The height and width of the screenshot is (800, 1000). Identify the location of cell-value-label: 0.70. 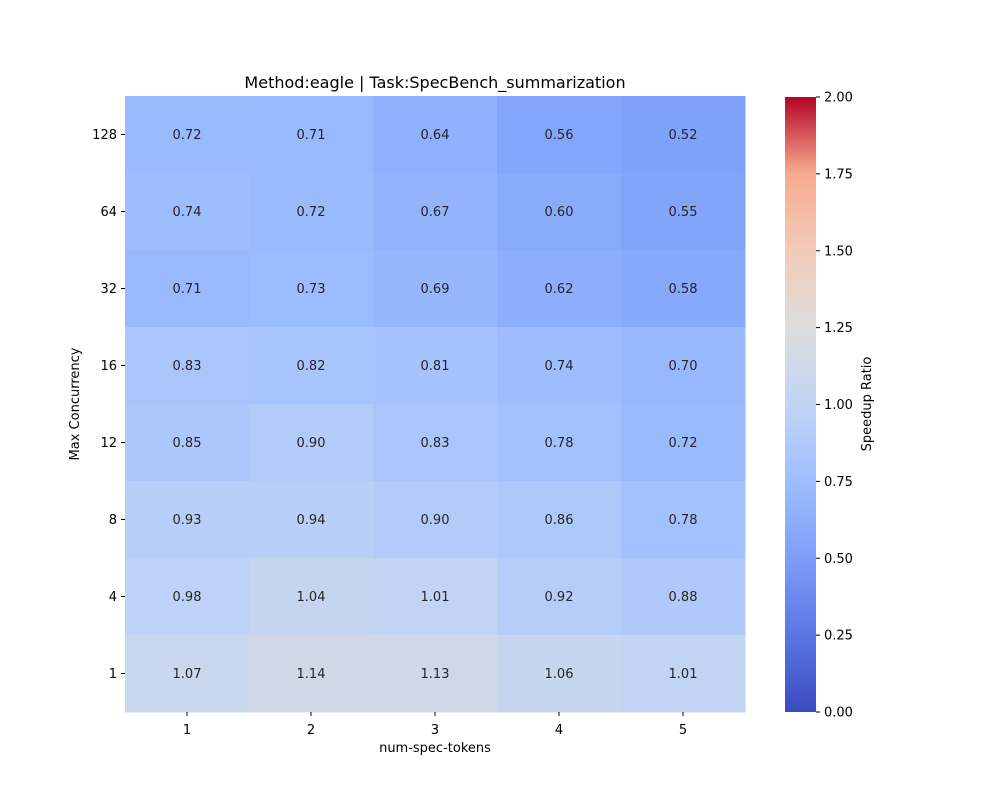
(683, 366).